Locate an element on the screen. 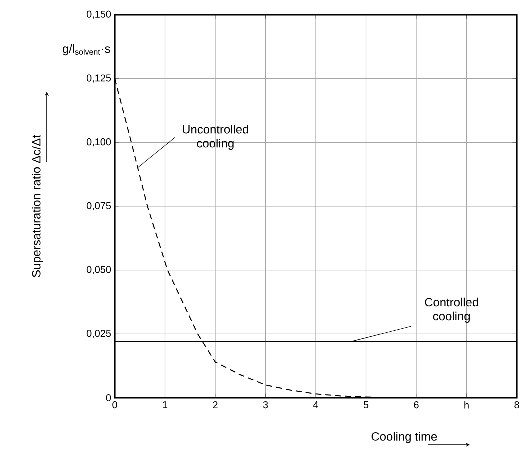 The image size is (520, 462). annotation: Controlled cooling is located at coordinates (451, 310).